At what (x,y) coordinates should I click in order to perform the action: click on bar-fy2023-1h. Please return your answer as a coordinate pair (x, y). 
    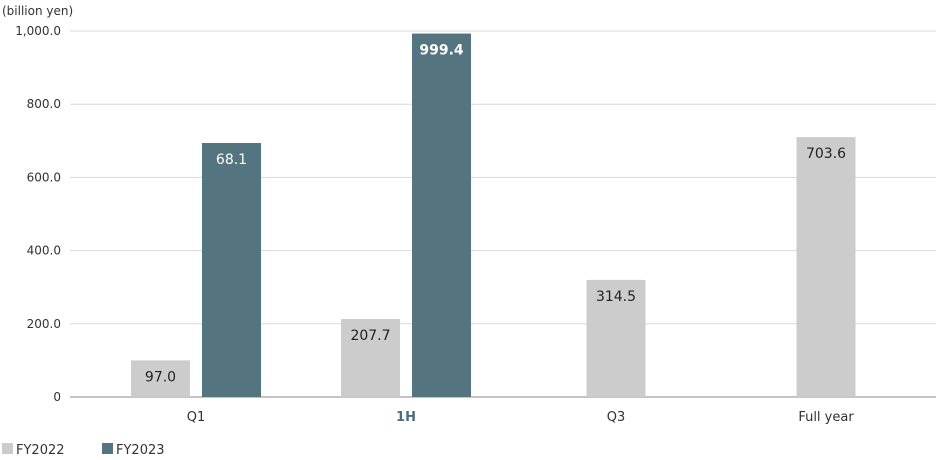
    Looking at the image, I should click on (441, 215).